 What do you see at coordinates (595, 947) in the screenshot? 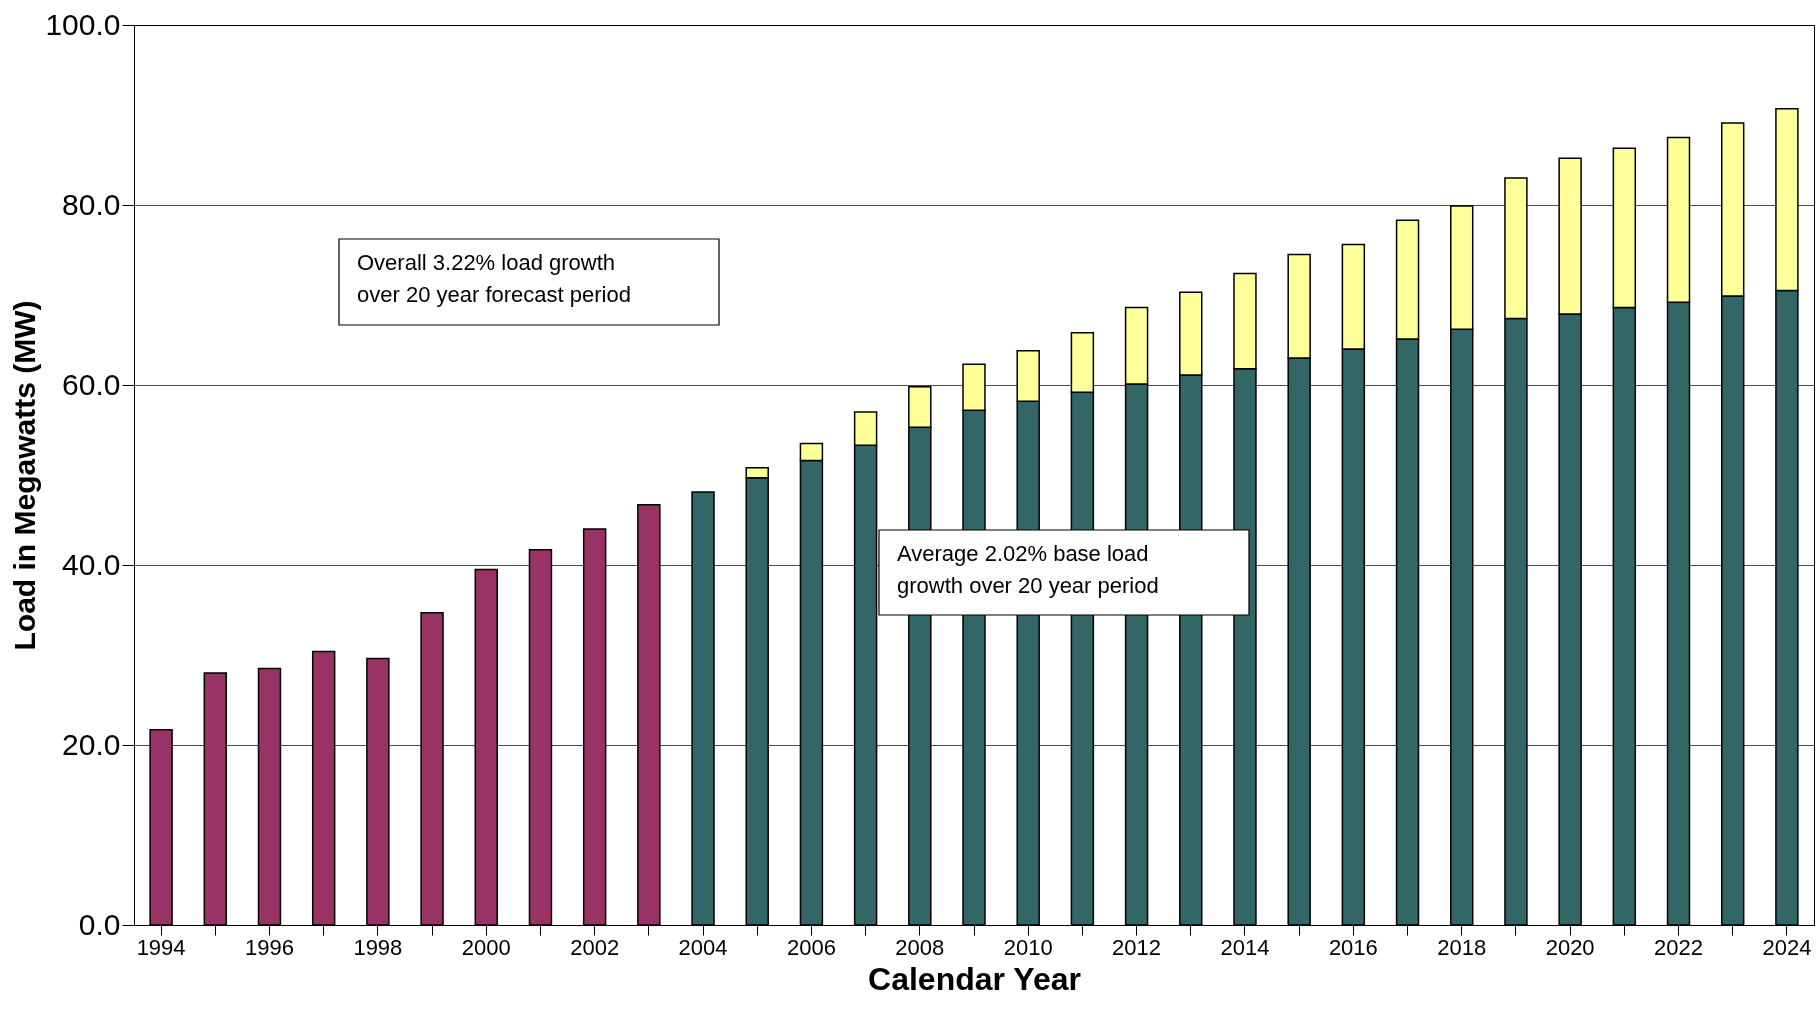
I see `x-tick-label: 2002` at bounding box center [595, 947].